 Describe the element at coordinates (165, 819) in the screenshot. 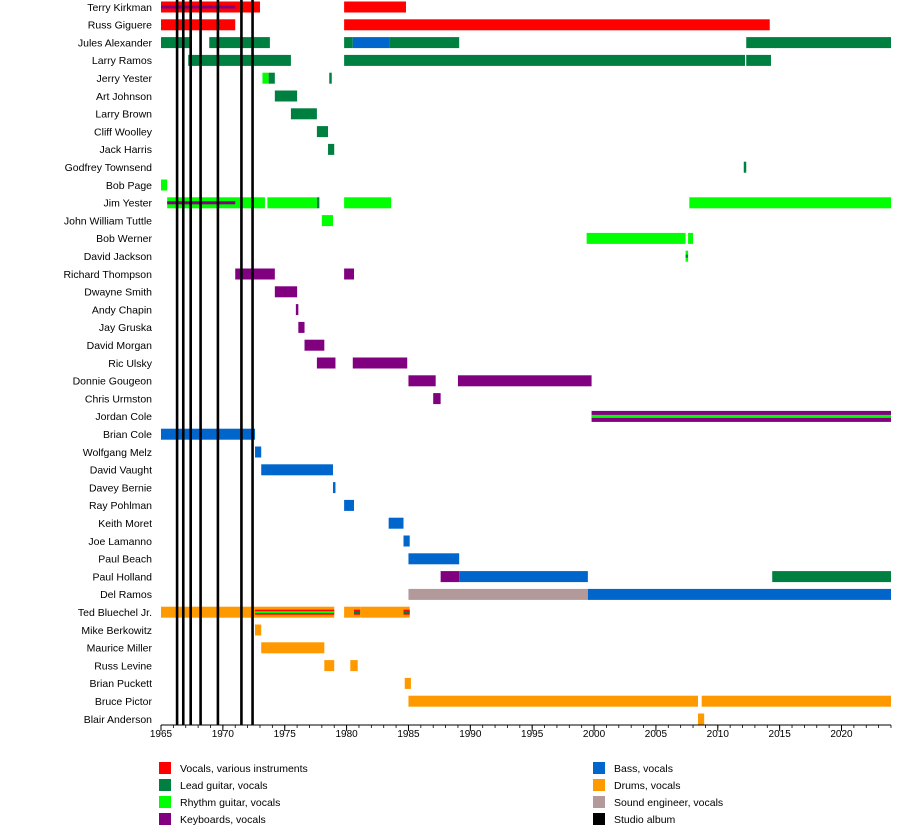

I see `legend-swatch-keys` at that location.